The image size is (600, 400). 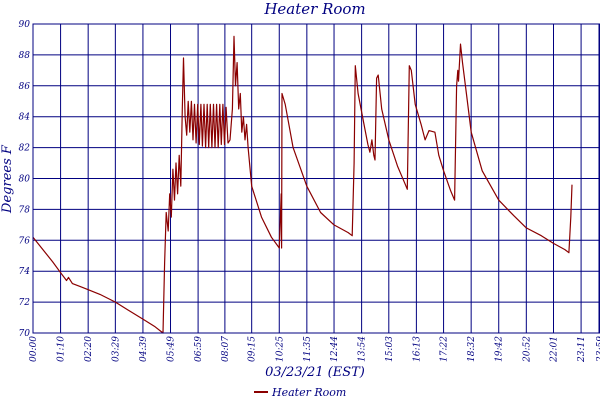 What do you see at coordinates (598, 349) in the screenshot?
I see `x-tick-label: 23:59` at bounding box center [598, 349].